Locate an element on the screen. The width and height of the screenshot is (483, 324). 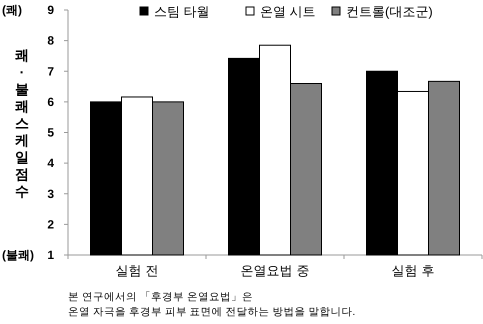
text: (쾌) is located at coordinates (12, 10).